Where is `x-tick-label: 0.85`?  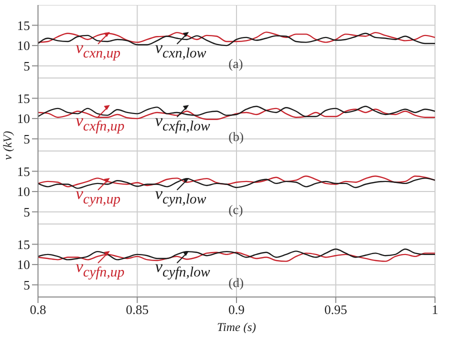 x-tick-label: 0.85 is located at coordinates (137, 310).